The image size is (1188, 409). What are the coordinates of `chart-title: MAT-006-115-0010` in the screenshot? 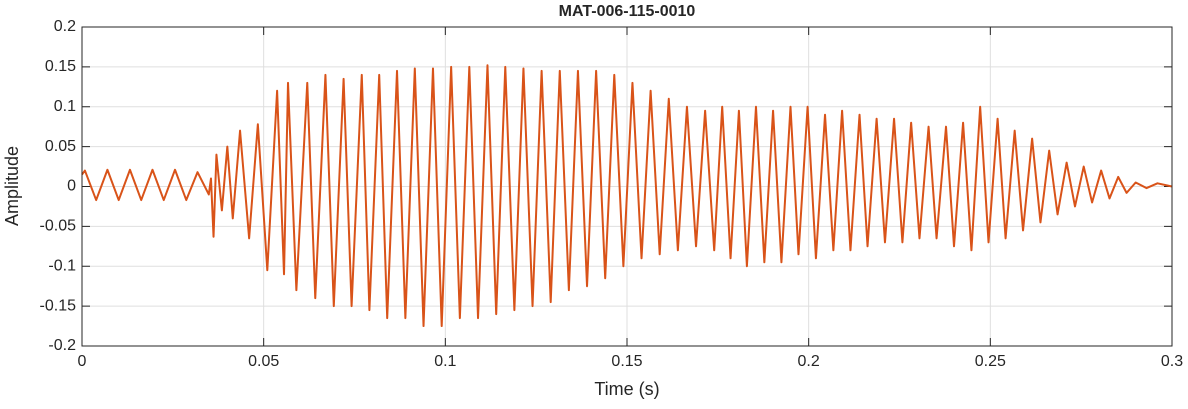 It's located at (627, 11).